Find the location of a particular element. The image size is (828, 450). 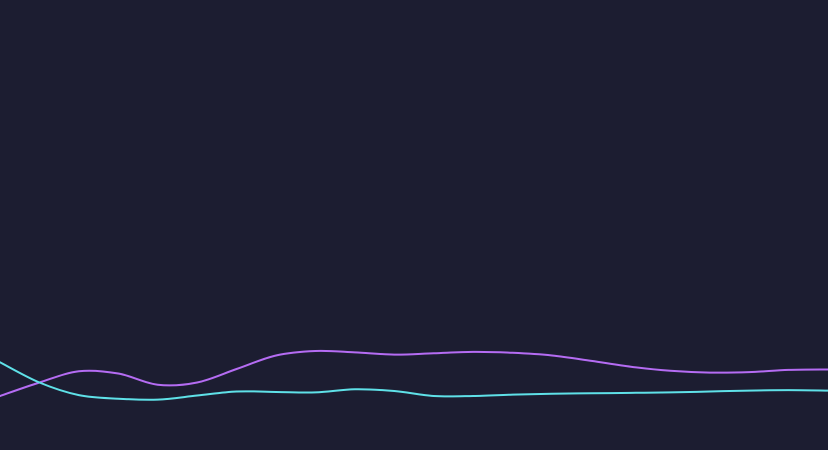

series-line-purple is located at coordinates (414, 373).